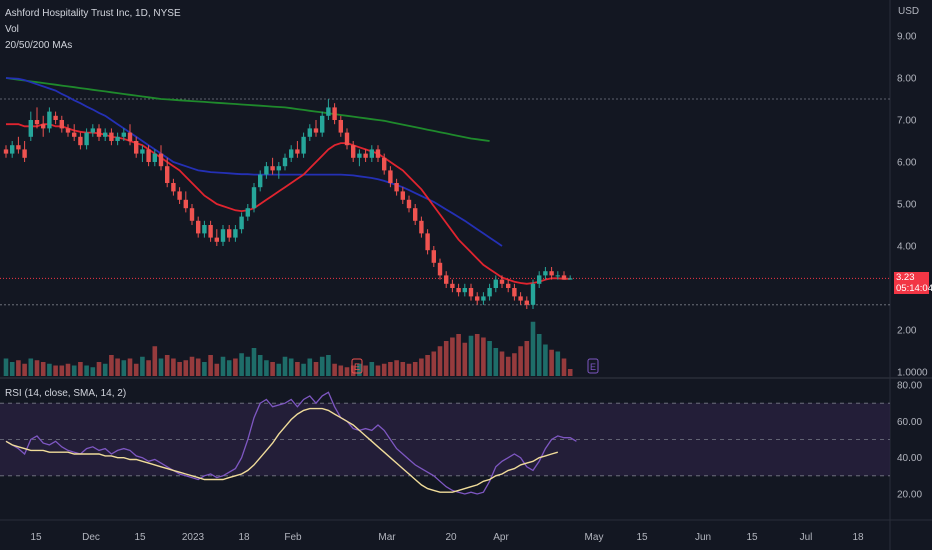 This screenshot has height=550, width=932. I want to click on time-tick-label: 2023, so click(193, 537).